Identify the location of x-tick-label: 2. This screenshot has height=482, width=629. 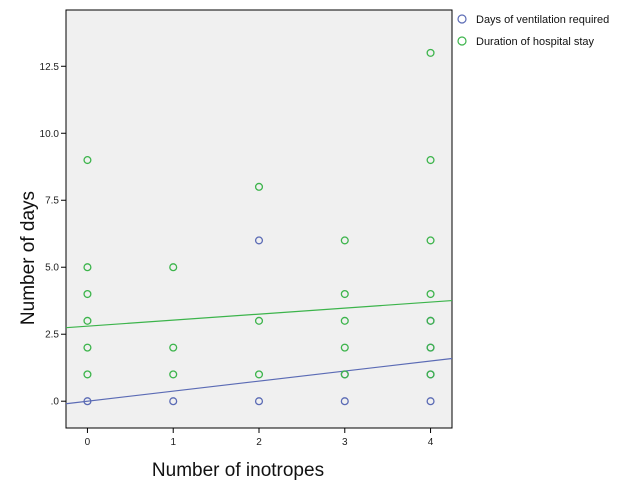
(259, 442).